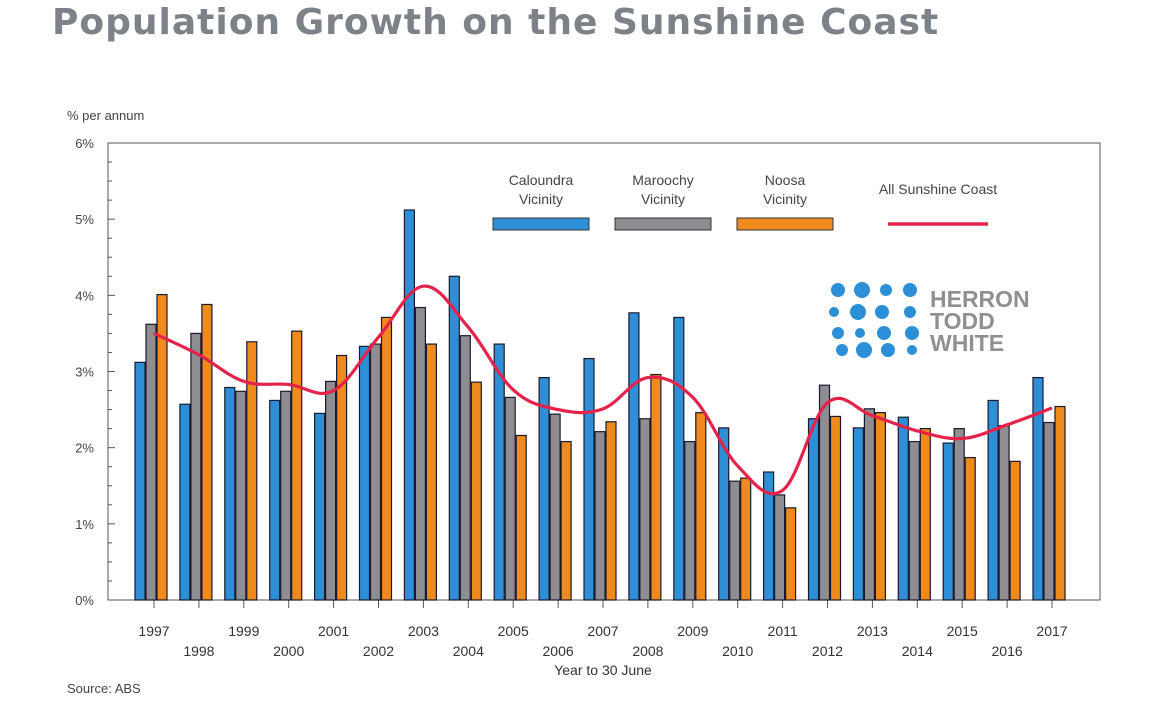  I want to click on y-tick-label: 5%, so click(84, 219).